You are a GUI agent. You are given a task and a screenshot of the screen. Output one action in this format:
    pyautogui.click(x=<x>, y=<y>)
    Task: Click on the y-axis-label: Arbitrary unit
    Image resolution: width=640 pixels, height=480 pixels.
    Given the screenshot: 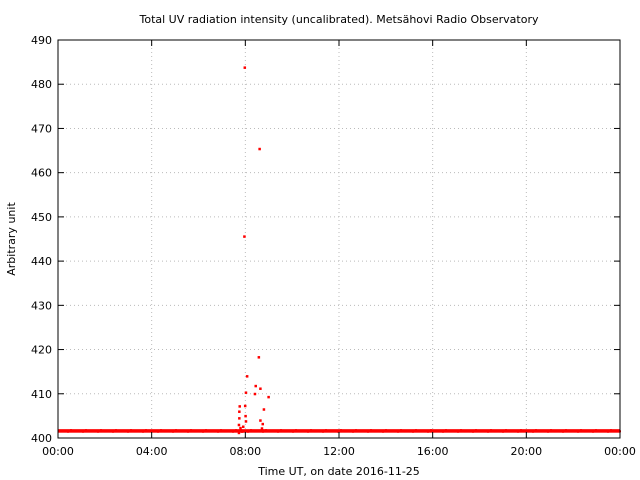 What is the action you would take?
    pyautogui.click(x=11, y=239)
    